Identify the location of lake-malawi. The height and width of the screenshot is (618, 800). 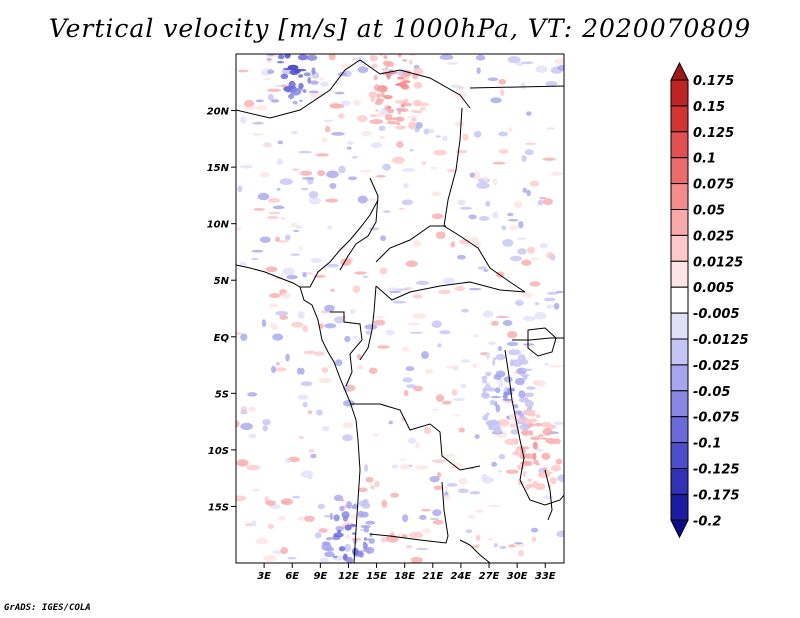
(548, 495).